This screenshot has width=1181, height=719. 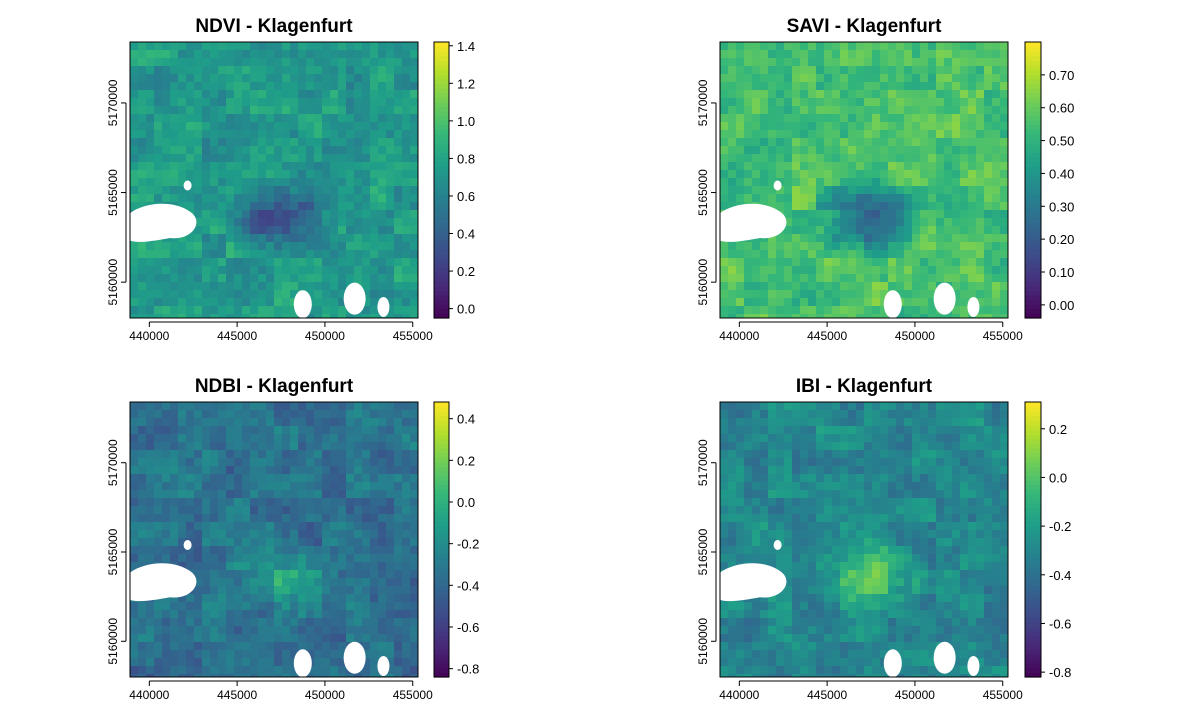 I want to click on legend-tick-label: 0.50, so click(x=1061, y=141).